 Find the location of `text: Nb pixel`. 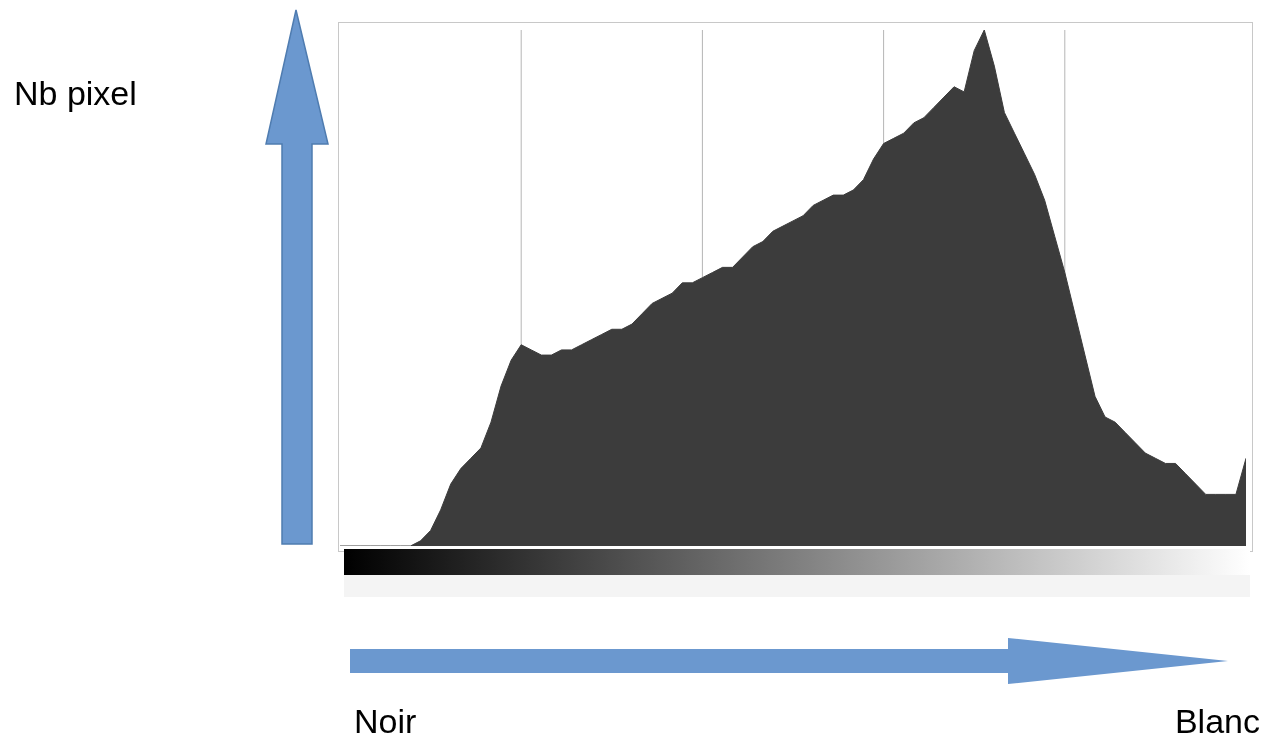

text: Nb pixel is located at coordinates (75, 93).